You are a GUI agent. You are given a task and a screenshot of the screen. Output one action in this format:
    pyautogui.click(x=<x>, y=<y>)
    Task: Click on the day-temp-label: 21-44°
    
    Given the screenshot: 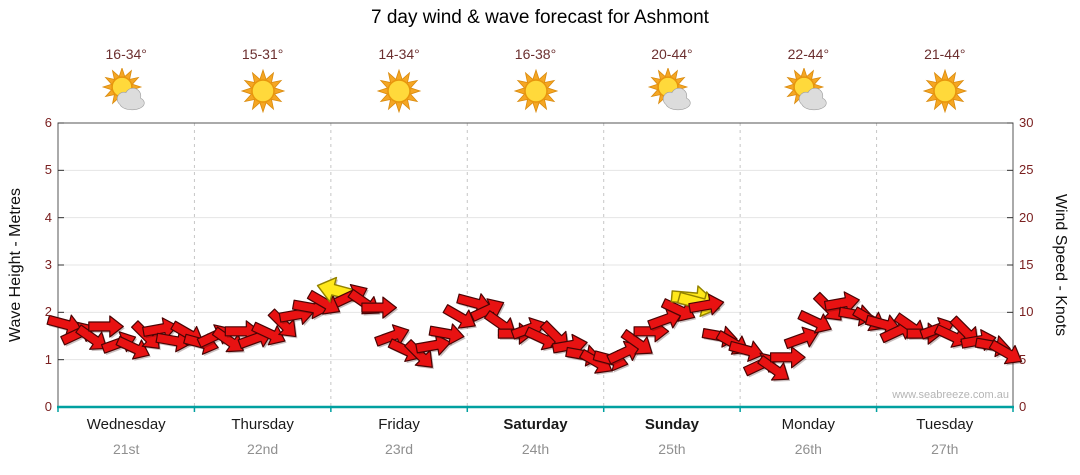 What is the action you would take?
    pyautogui.click(x=945, y=54)
    